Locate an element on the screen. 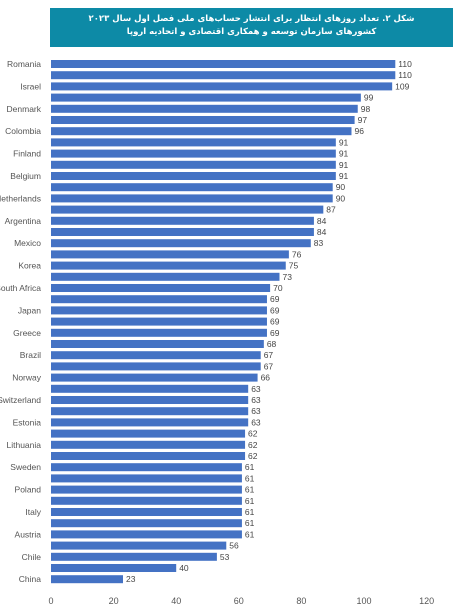  x-tick-label: 40 is located at coordinates (176, 601).